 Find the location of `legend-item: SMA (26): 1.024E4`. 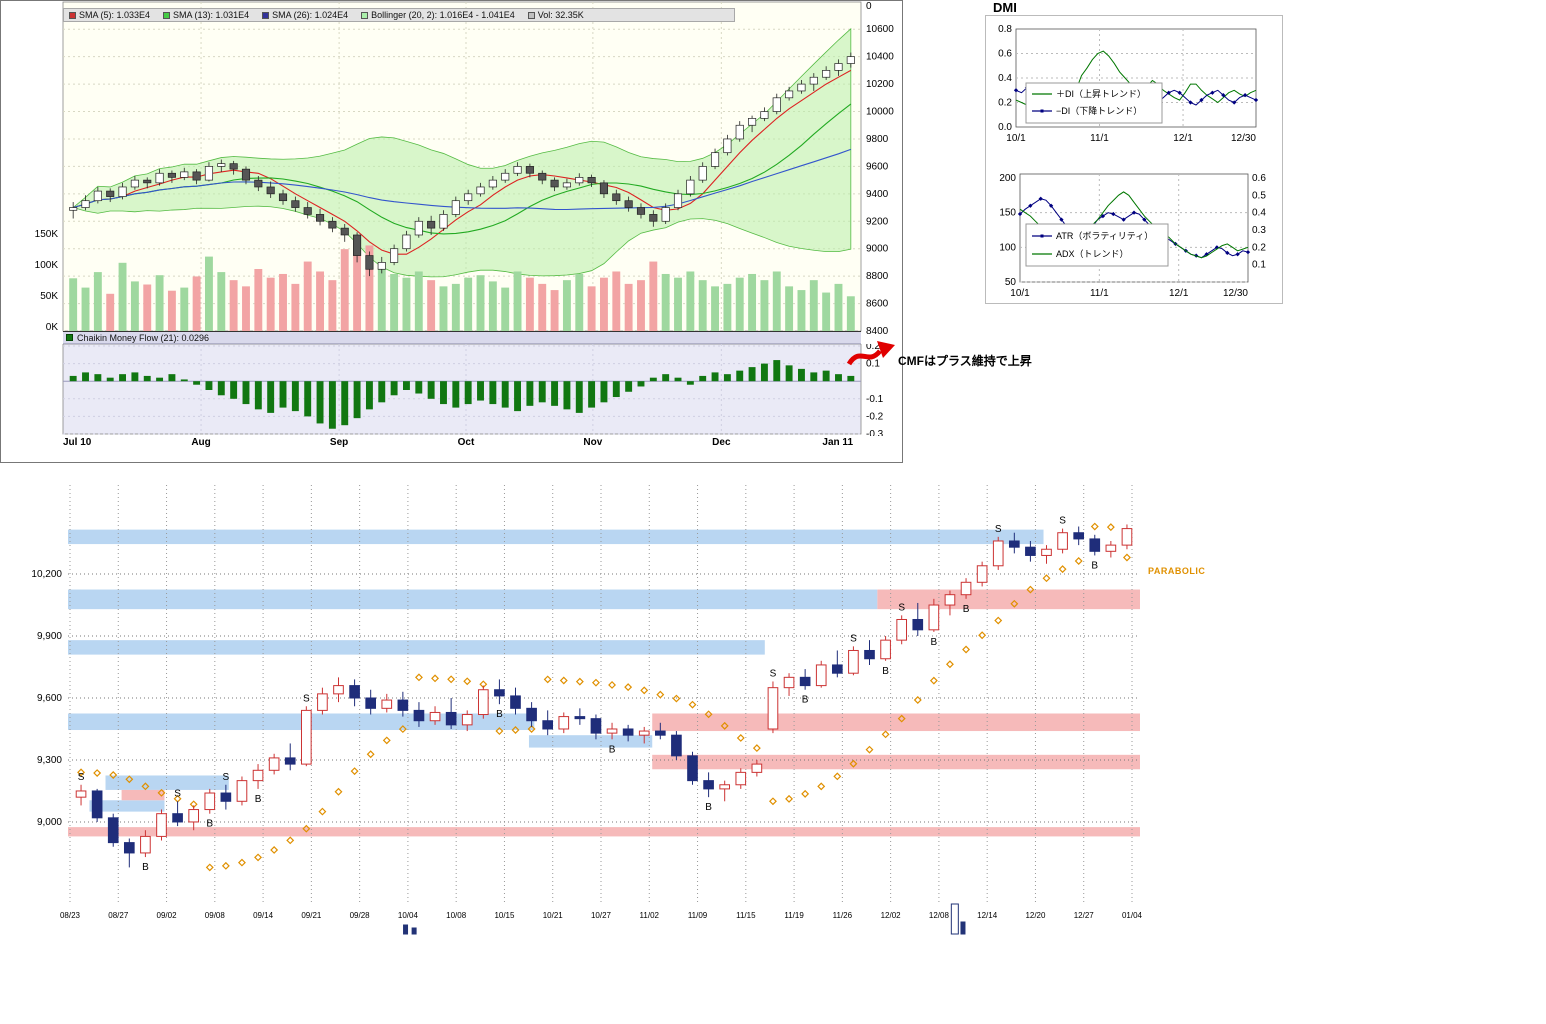

legend-item: SMA (26): 1.024E4 is located at coordinates (305, 15).